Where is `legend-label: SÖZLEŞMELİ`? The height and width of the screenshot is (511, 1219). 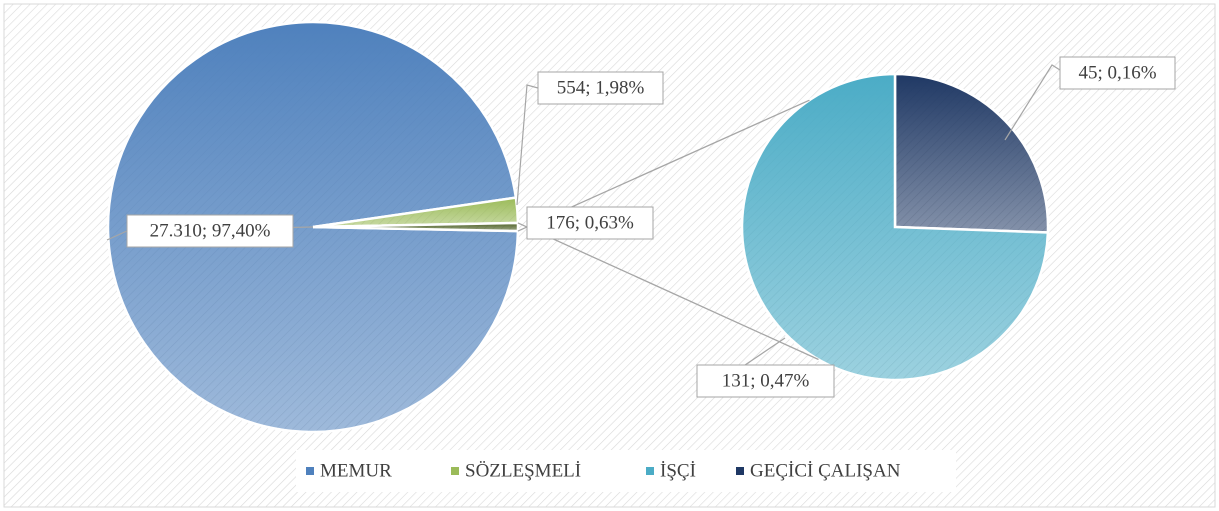 legend-label: SÖZLEŞMELİ is located at coordinates (523, 470).